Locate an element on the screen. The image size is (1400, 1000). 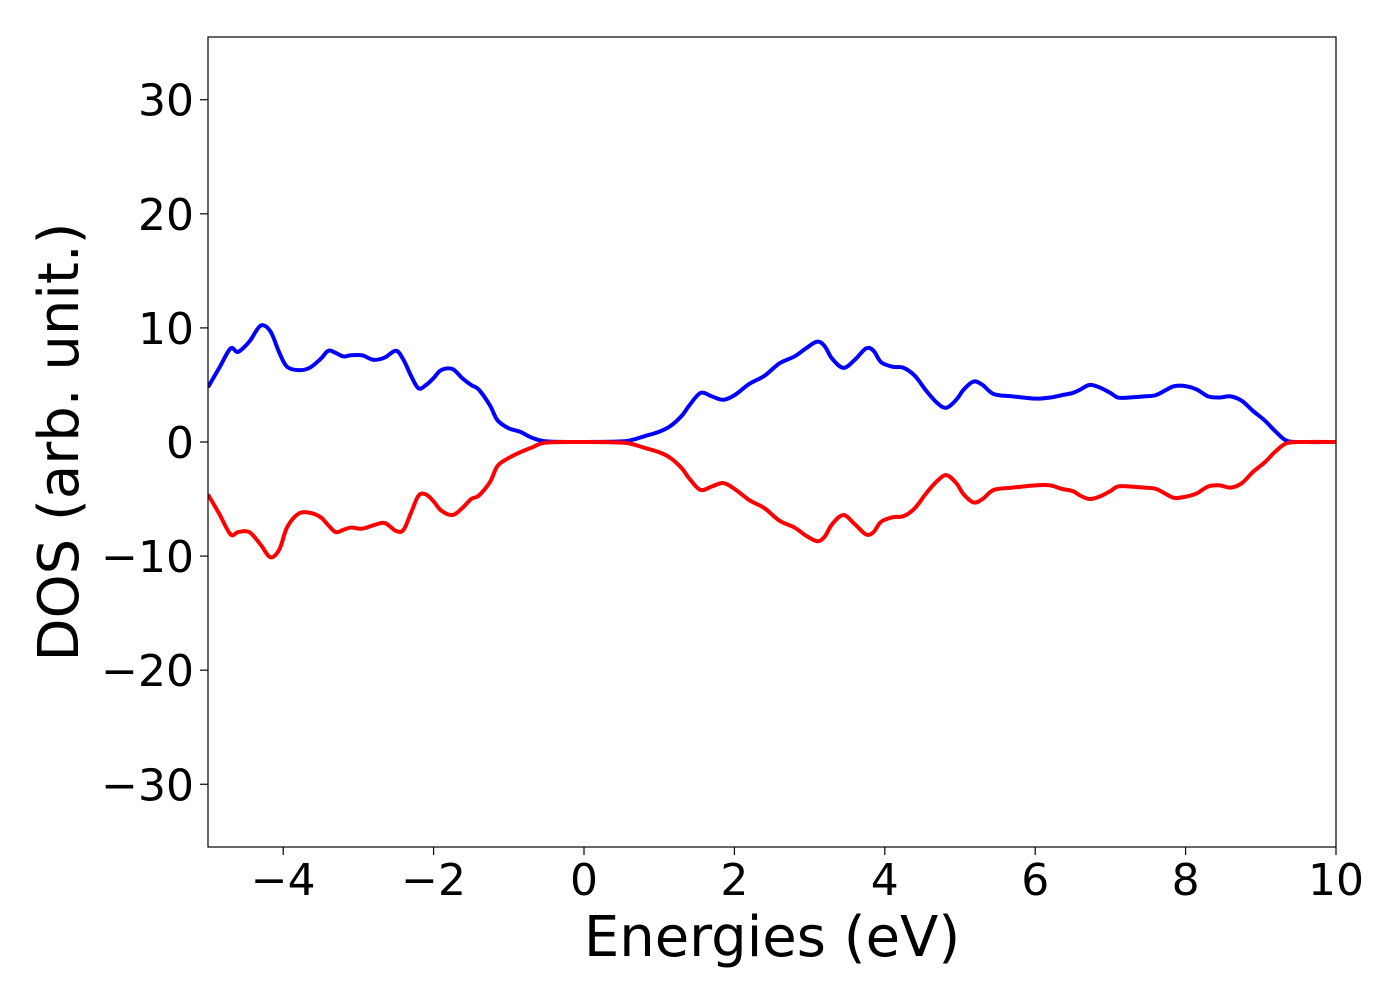
y-tick-label: −20 is located at coordinates (147, 671).